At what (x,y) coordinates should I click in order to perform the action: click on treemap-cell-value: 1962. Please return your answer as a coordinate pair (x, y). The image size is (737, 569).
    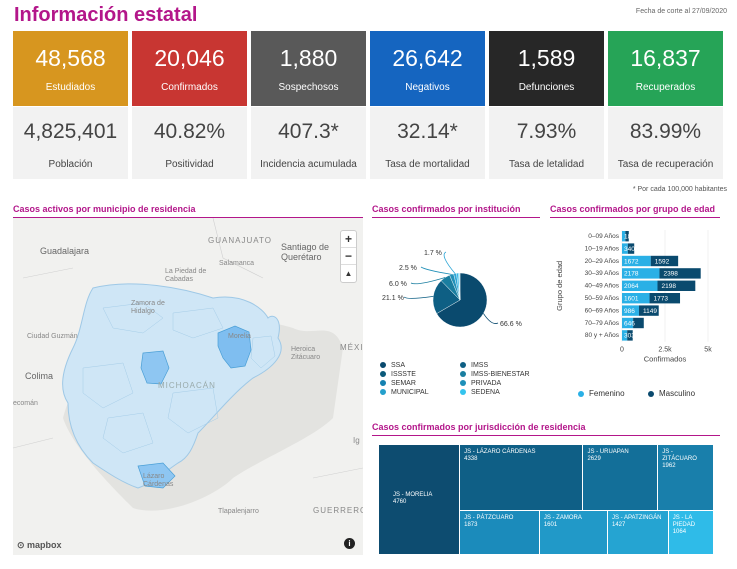
    Looking at the image, I should click on (669, 466).